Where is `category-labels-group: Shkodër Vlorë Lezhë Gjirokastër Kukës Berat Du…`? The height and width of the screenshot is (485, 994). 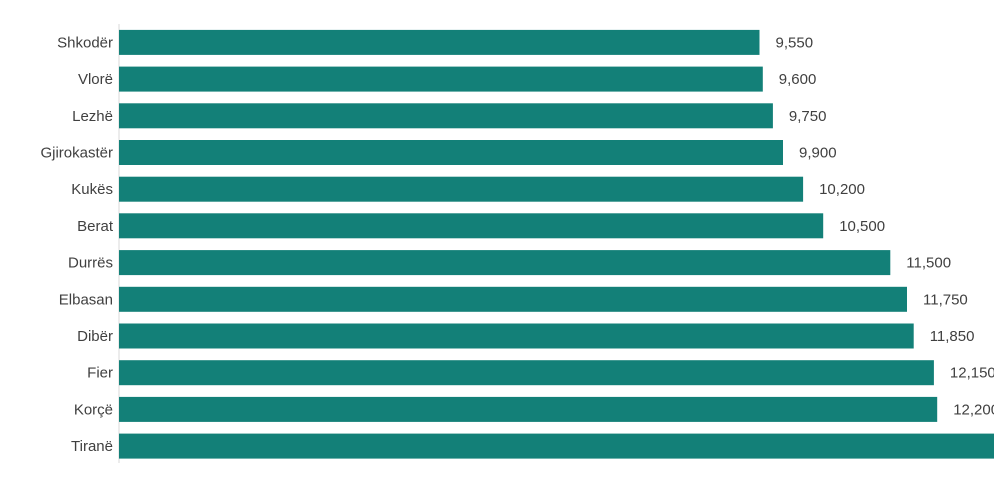
category-labels-group: Shkodër Vlorë Lezhë Gjirokastër Kukës Berat Du… is located at coordinates (76, 244).